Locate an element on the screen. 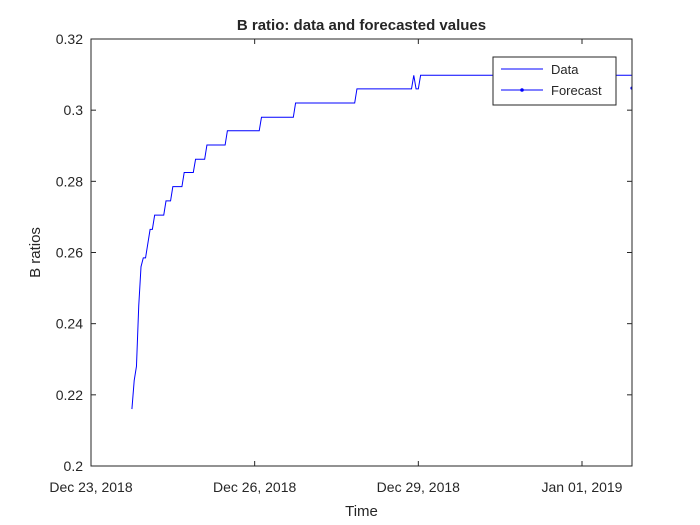 This screenshot has width=700, height=525. legend: Data Forecast is located at coordinates (554, 81).